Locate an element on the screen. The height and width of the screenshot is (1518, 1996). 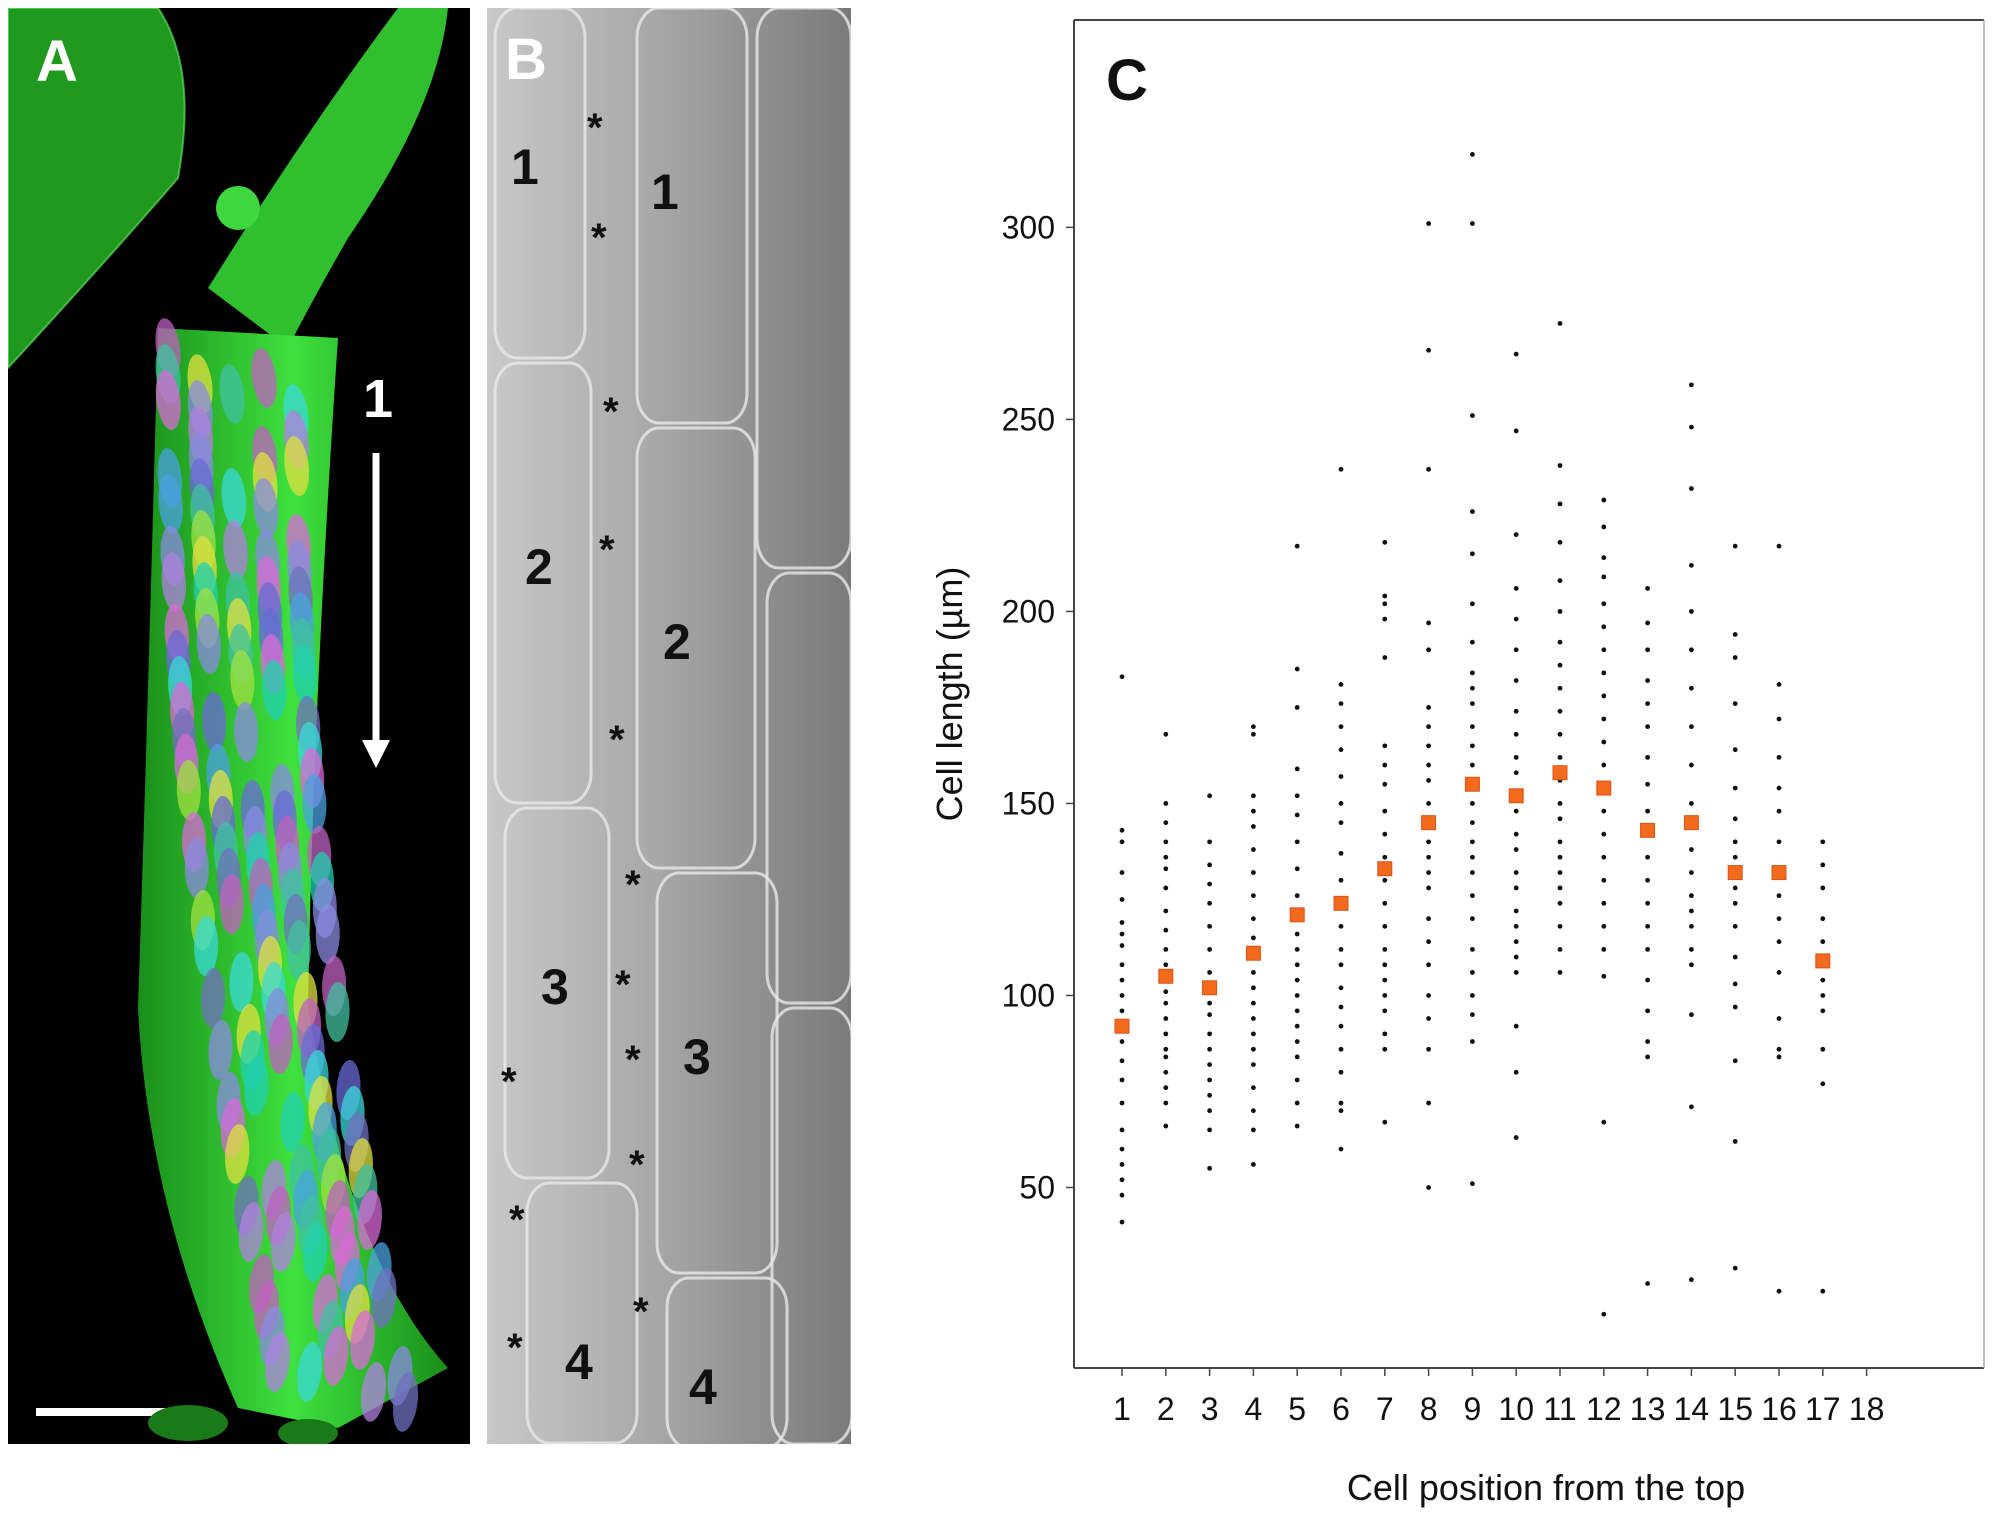
x-tick-label: 9 is located at coordinates (1473, 1409).